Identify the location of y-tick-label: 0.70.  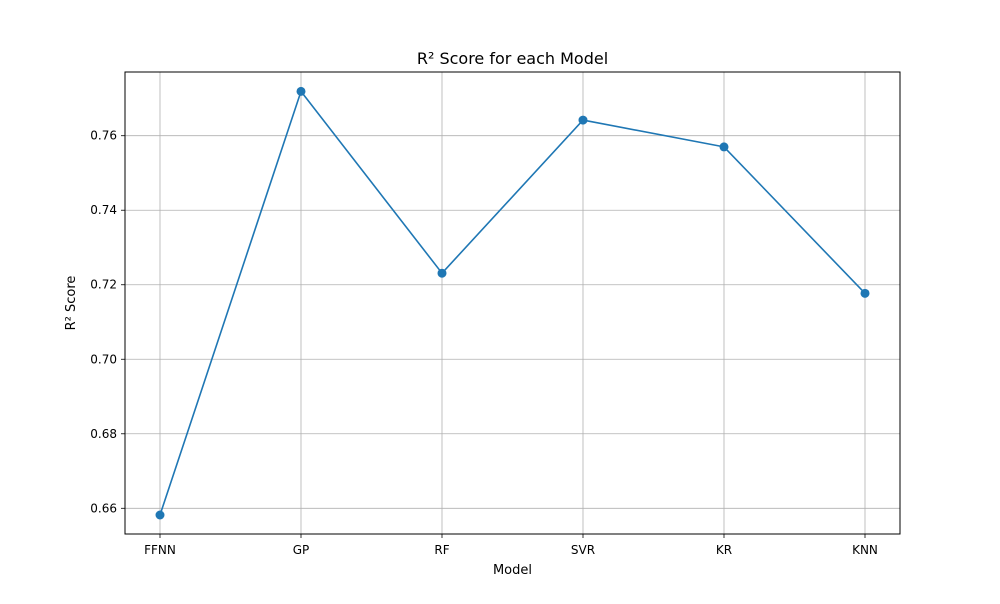
(103, 359).